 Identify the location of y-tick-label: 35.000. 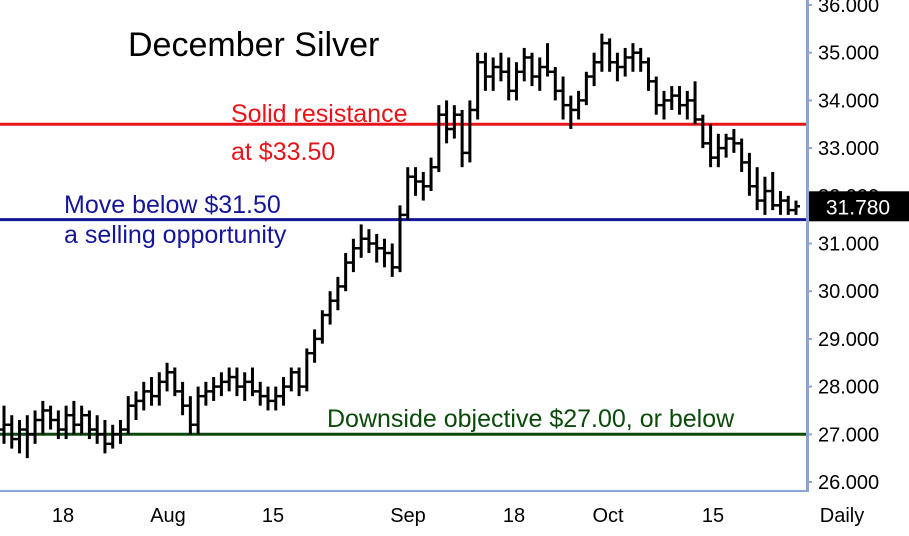
(848, 54).